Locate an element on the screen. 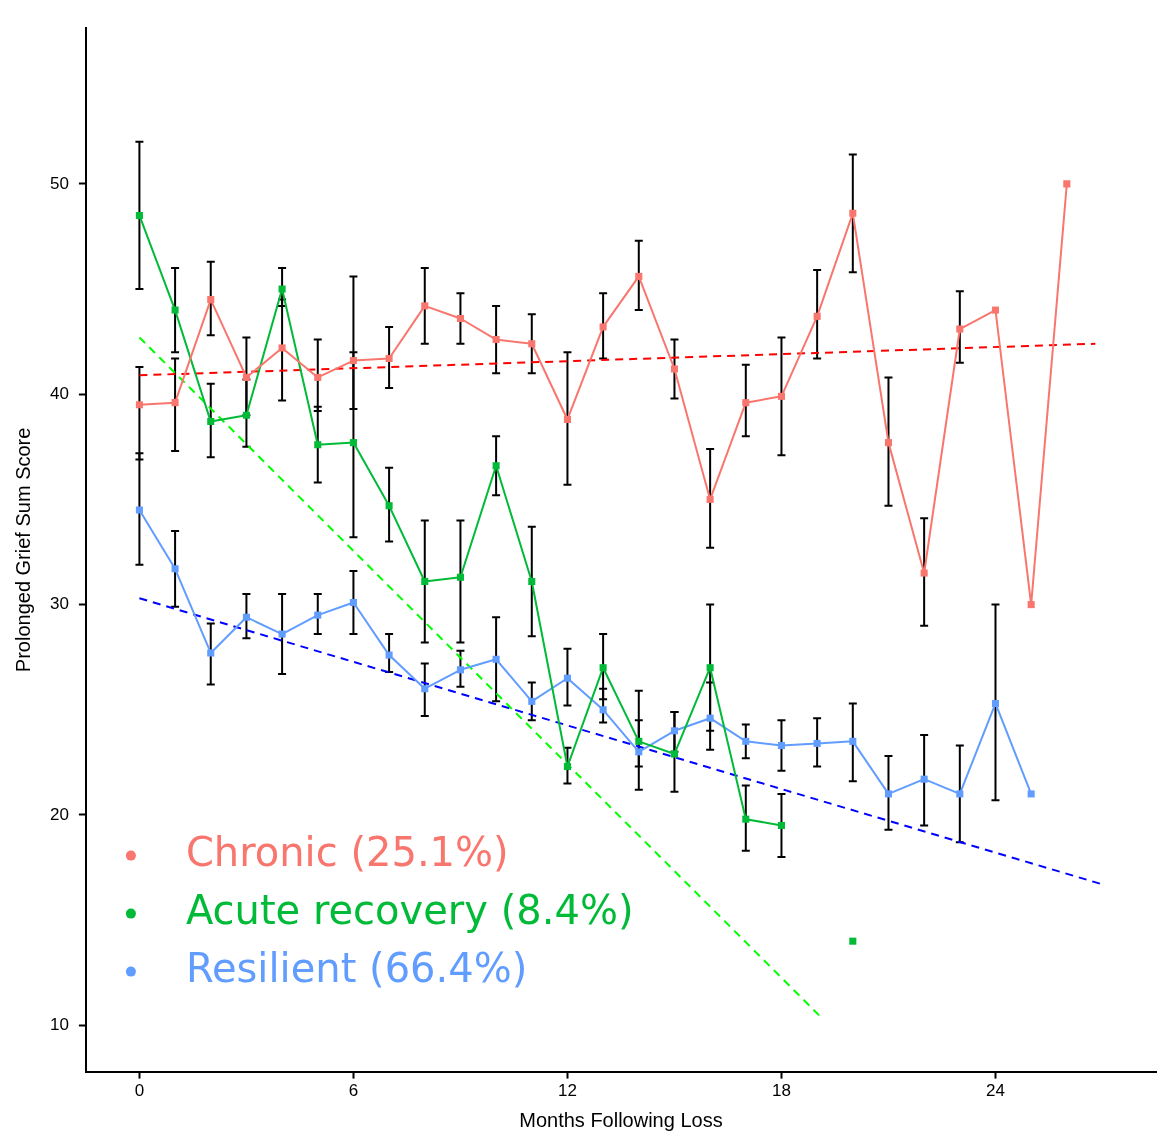 The width and height of the screenshot is (1174, 1145). x-tick-label: 6 is located at coordinates (353, 1091).